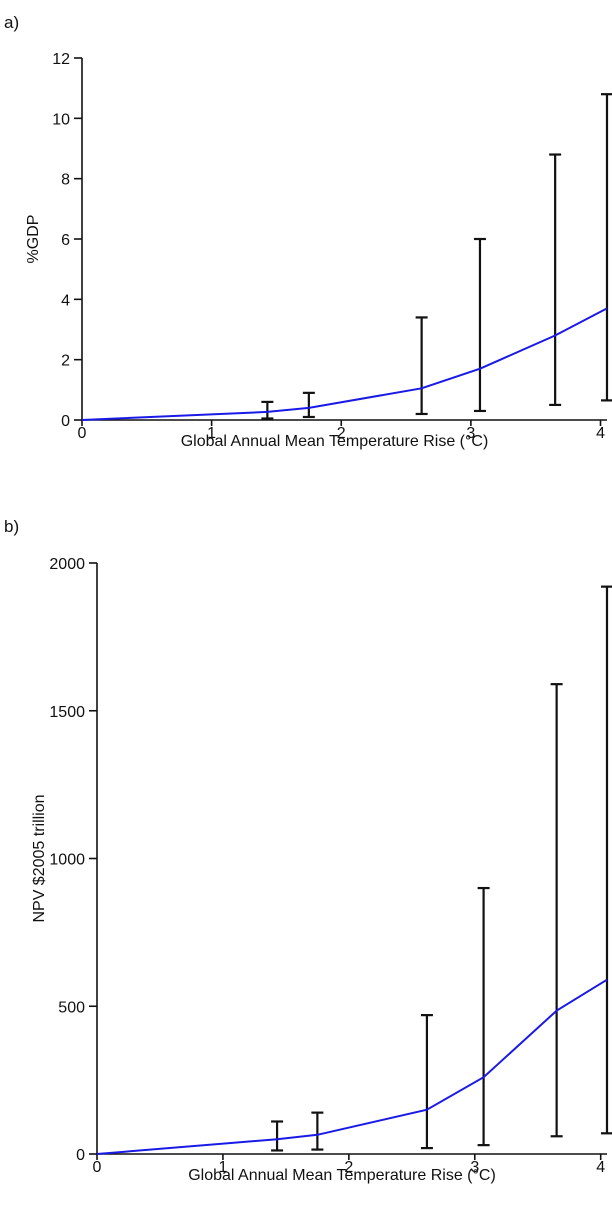  Describe the element at coordinates (67, 712) in the screenshot. I see `y-tick-label: 1500` at that location.